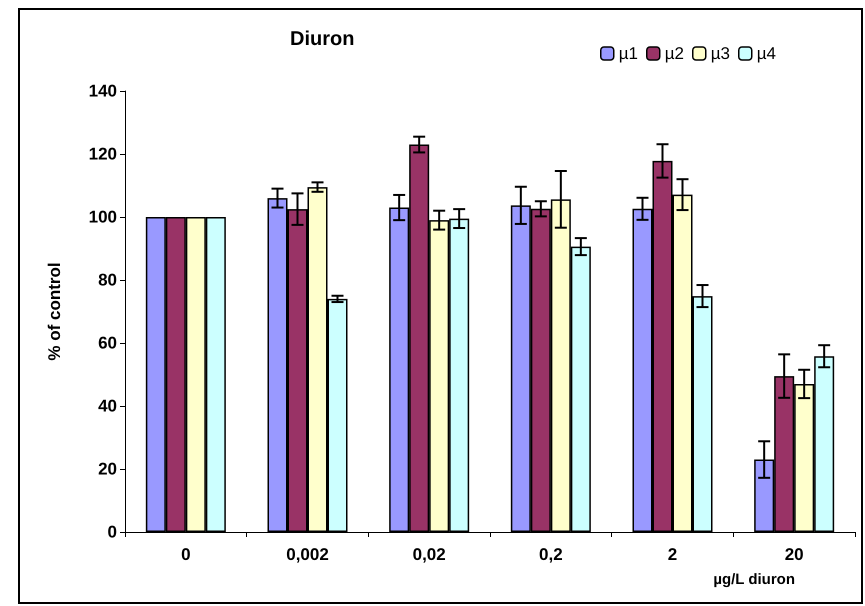  What do you see at coordinates (794, 554) in the screenshot?
I see `x-tick-label: 20` at bounding box center [794, 554].